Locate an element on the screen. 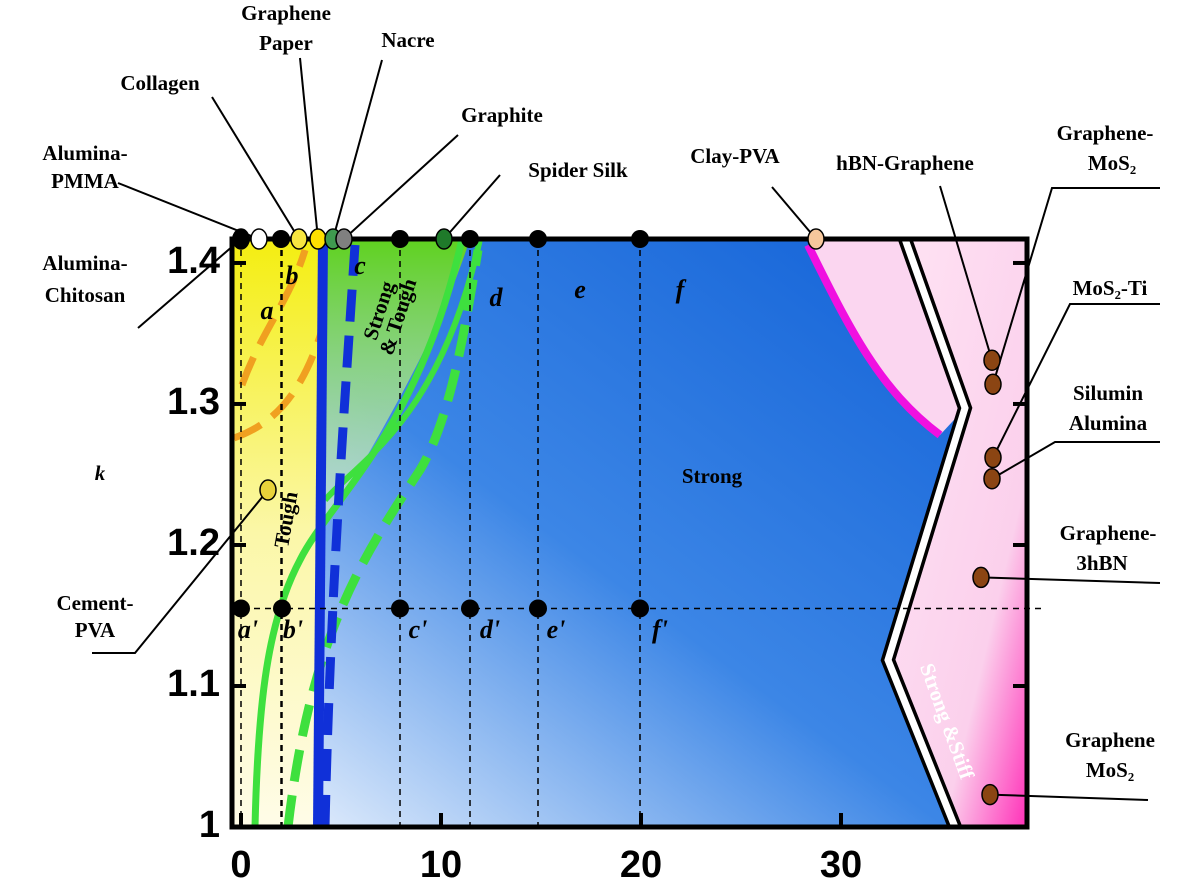 The width and height of the screenshot is (1200, 892). y-axis-label: k is located at coordinates (100, 473).